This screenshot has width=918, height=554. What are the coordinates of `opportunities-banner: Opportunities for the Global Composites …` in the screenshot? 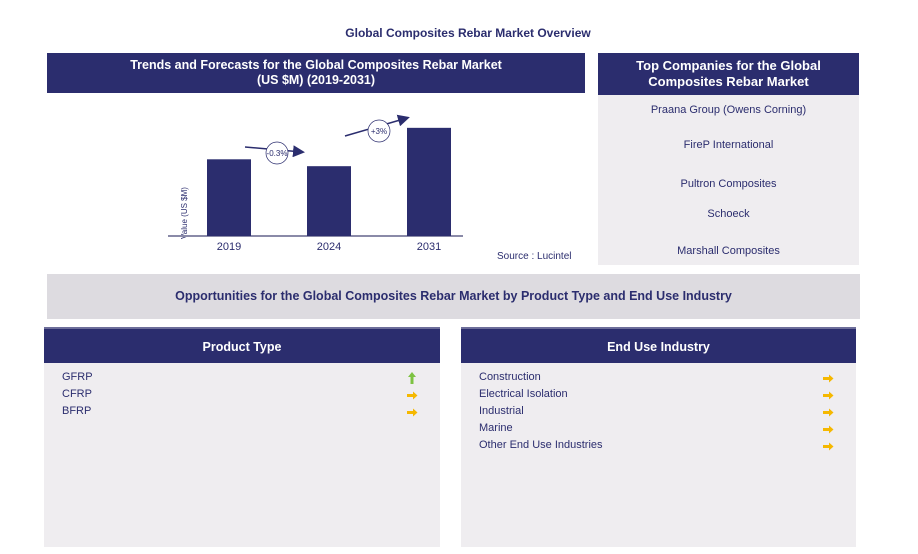 It's located at (453, 296).